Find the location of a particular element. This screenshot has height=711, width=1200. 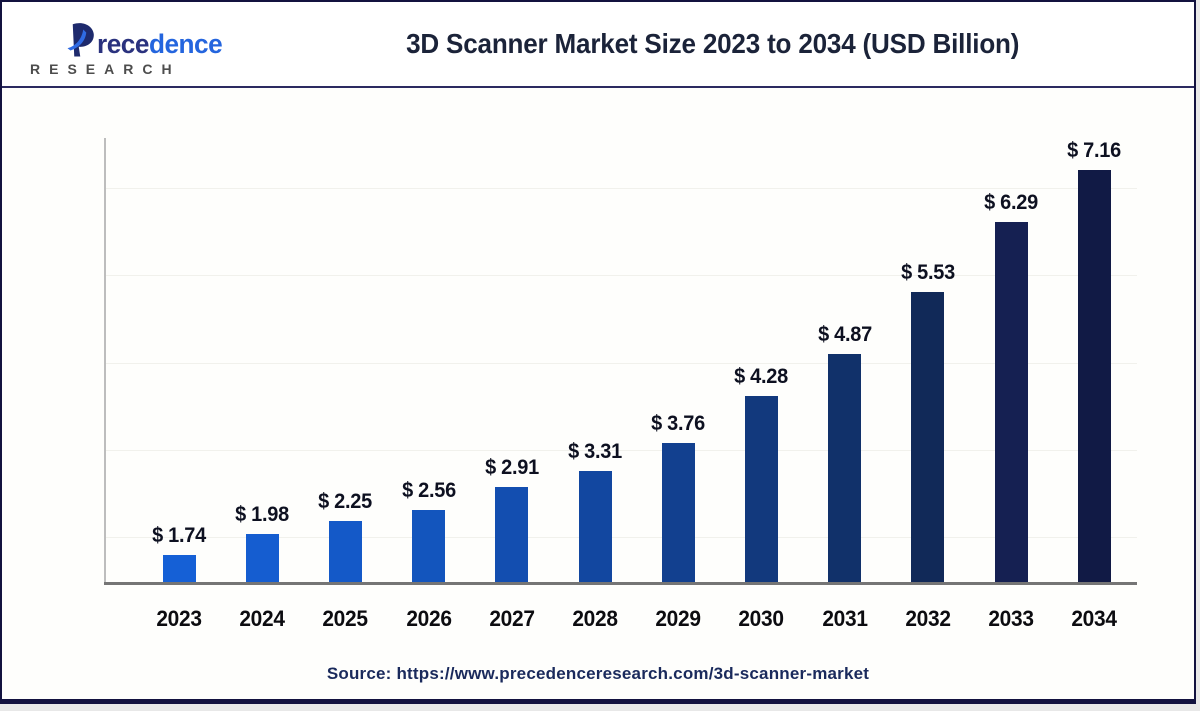

bar-2028 is located at coordinates (595, 526).